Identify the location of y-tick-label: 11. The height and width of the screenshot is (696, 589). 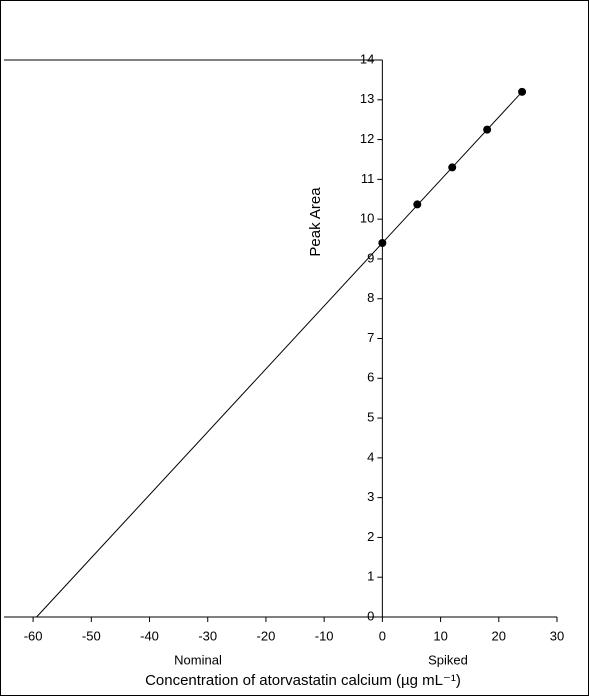
(368, 178).